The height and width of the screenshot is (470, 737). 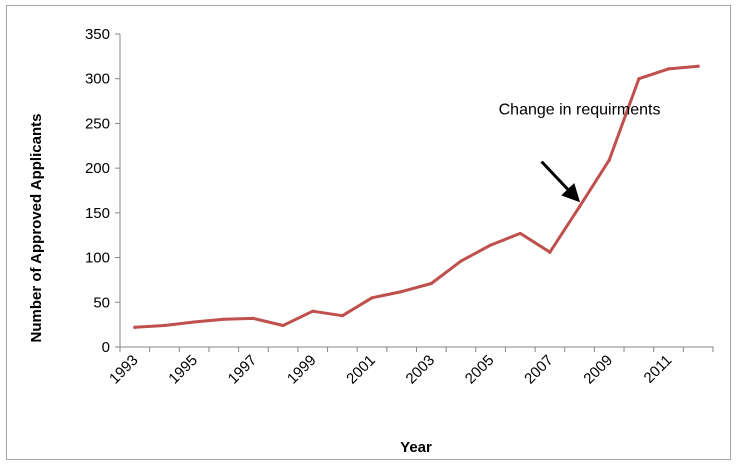 What do you see at coordinates (97, 34) in the screenshot?
I see `y-tick-label: 350` at bounding box center [97, 34].